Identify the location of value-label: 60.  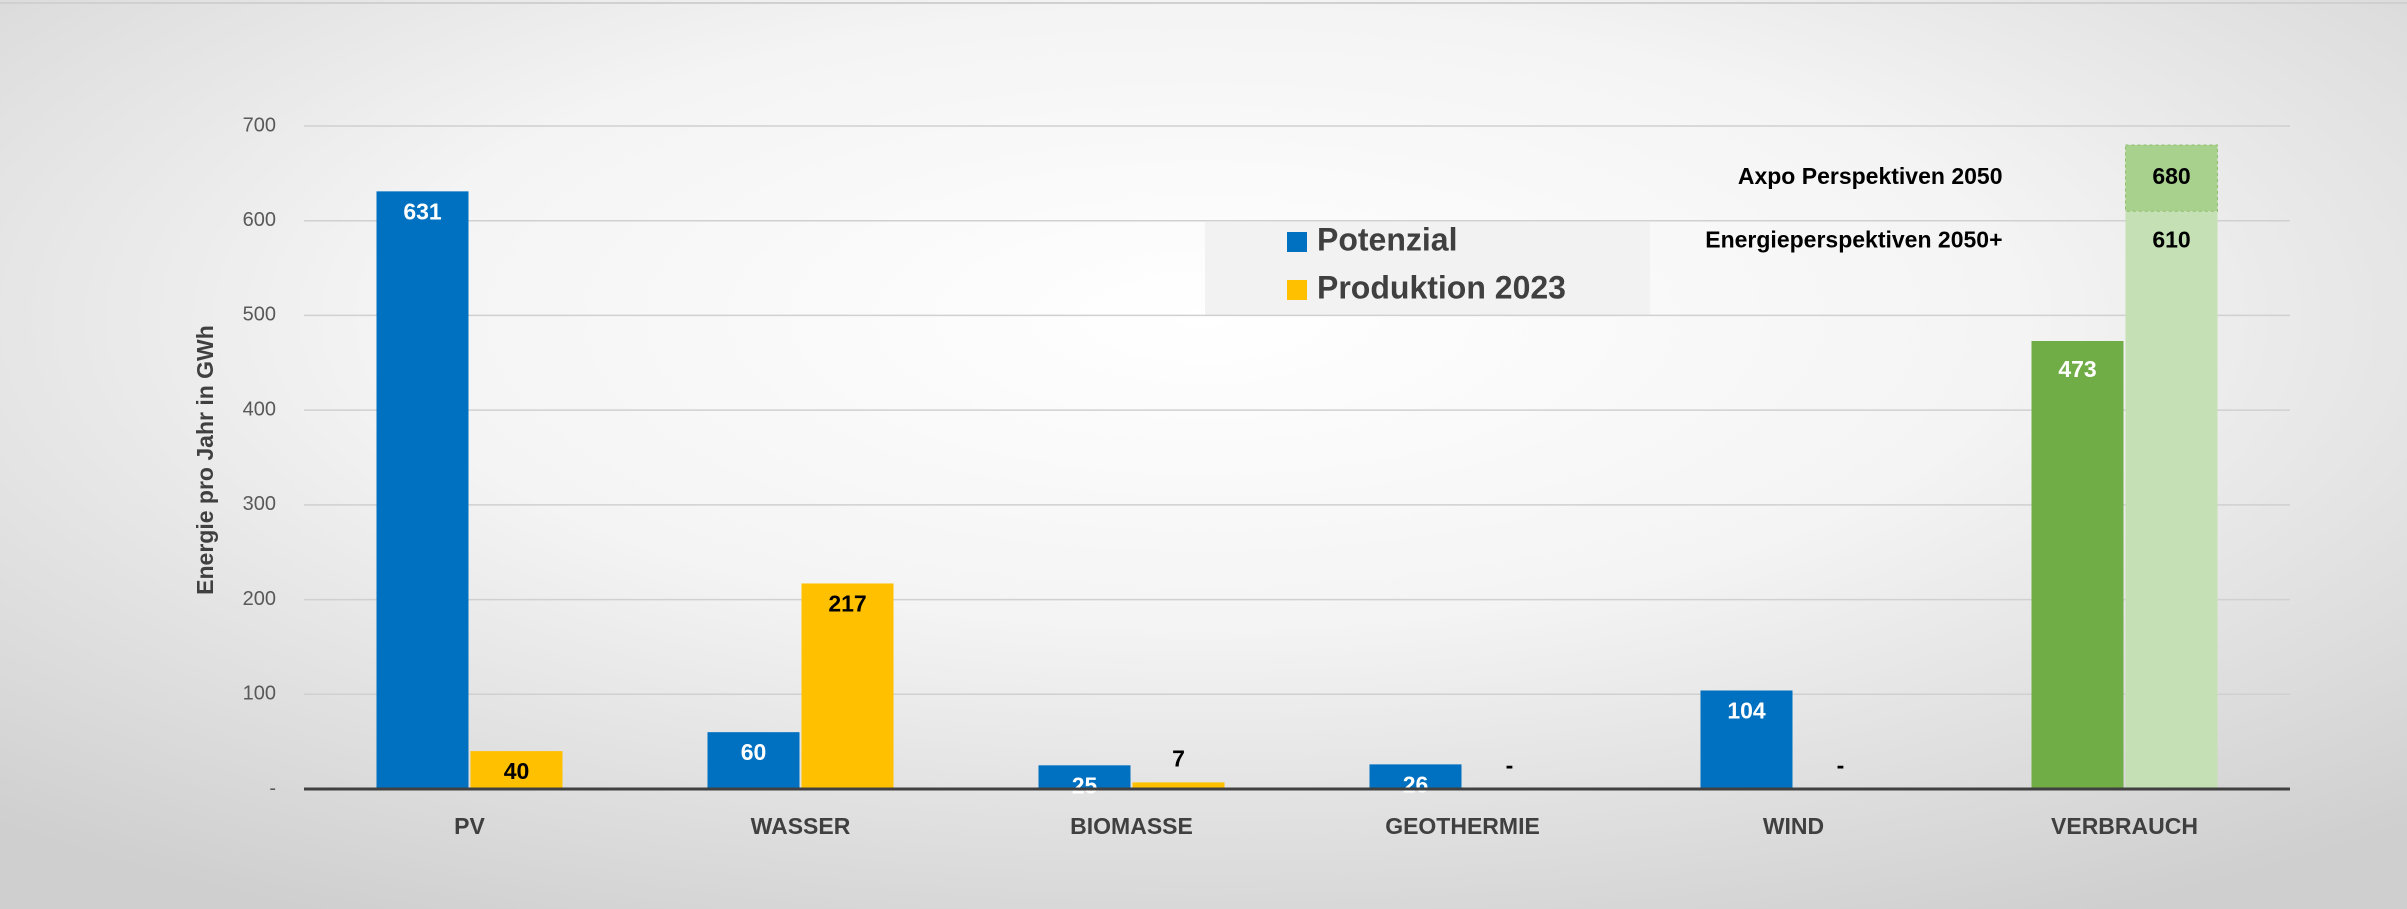
(754, 752).